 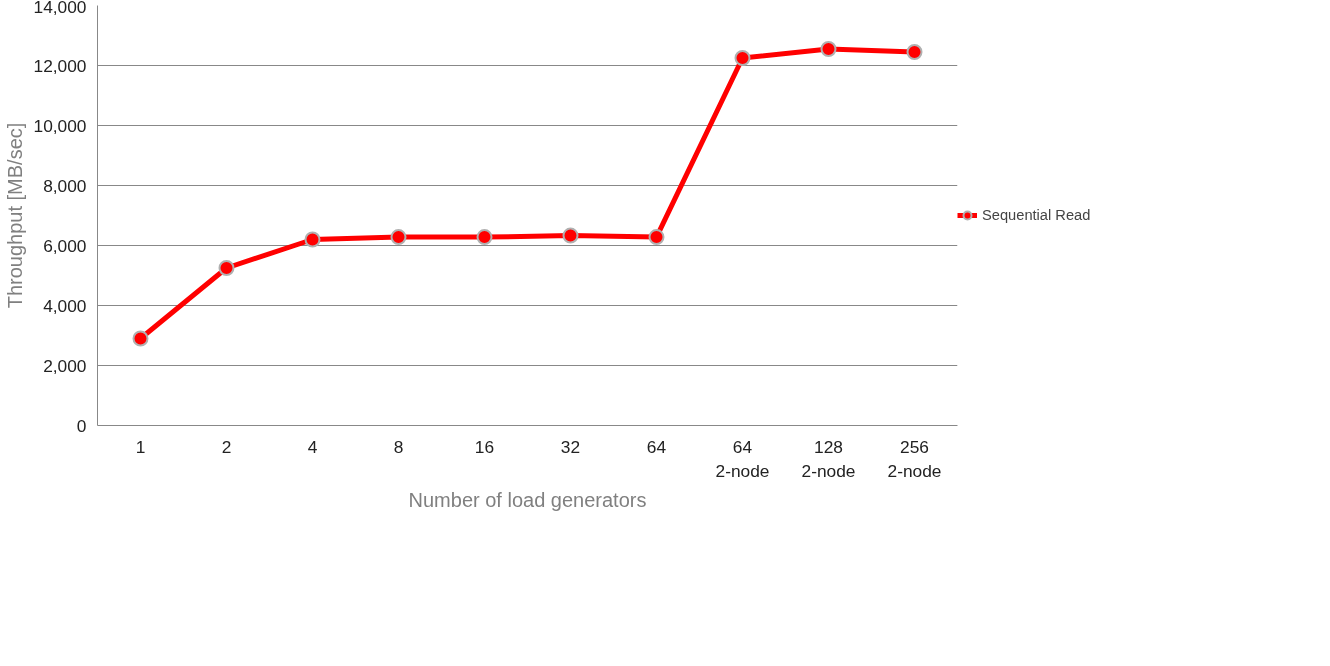 What do you see at coordinates (484, 446) in the screenshot?
I see `x-tick-label: 16` at bounding box center [484, 446].